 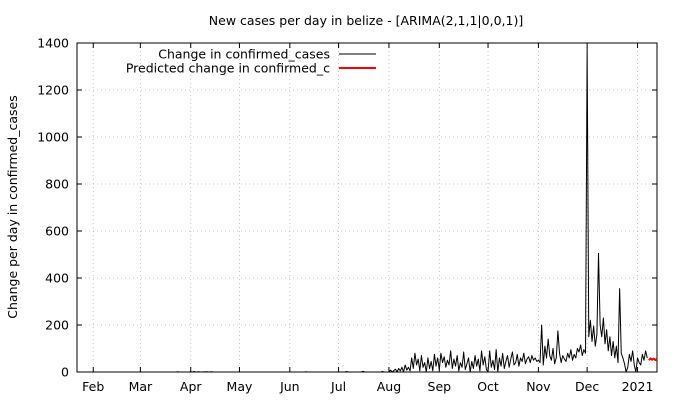 What do you see at coordinates (240, 386) in the screenshot?
I see `x-tick-label: May` at bounding box center [240, 386].